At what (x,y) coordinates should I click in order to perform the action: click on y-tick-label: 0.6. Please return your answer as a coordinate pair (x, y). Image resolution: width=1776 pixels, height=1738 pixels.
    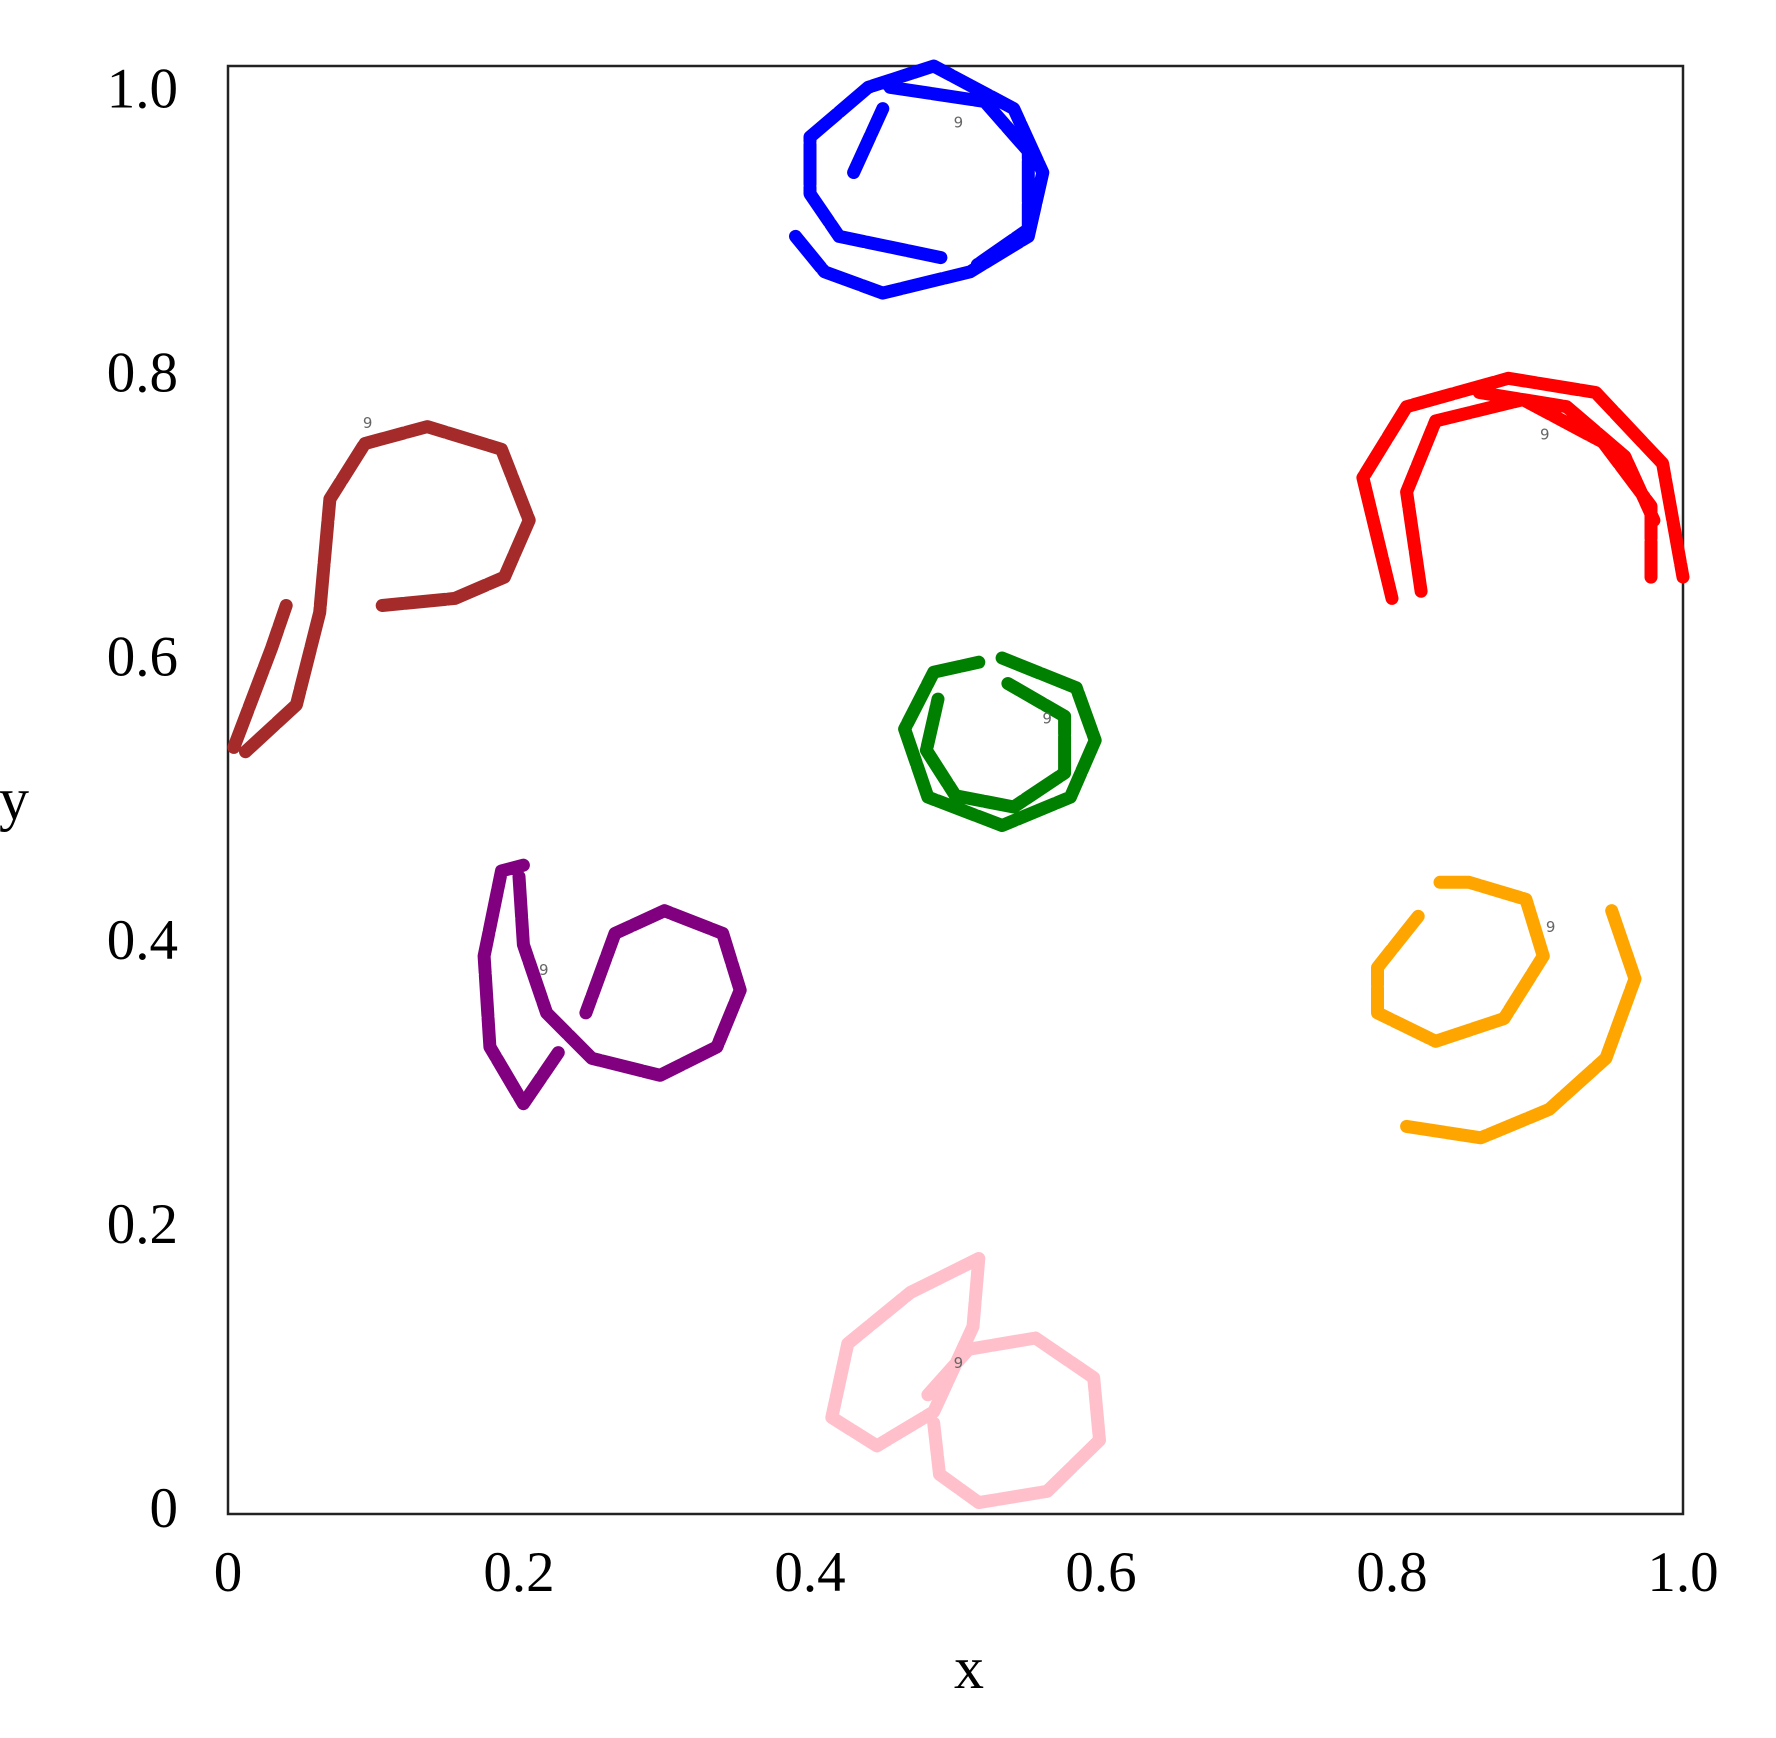
    Looking at the image, I should click on (142, 656).